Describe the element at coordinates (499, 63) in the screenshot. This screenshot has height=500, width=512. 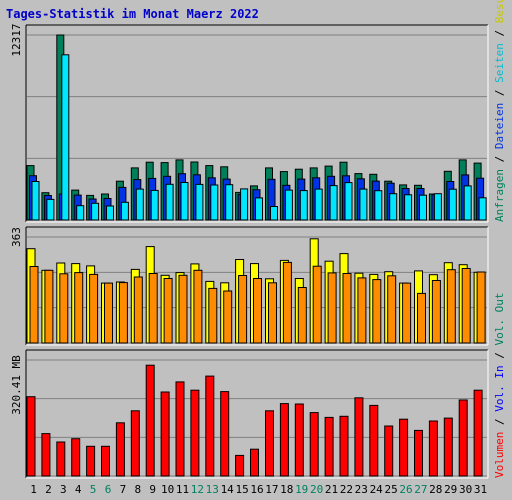
I see `legend-seiten: Seiten` at that location.